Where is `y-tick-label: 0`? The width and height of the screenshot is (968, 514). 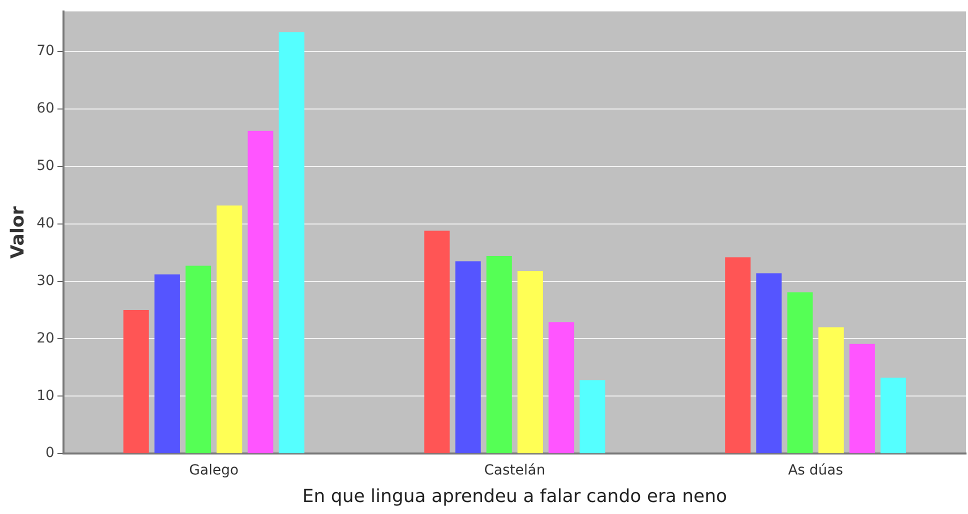 y-tick-label: 0 is located at coordinates (49, 453).